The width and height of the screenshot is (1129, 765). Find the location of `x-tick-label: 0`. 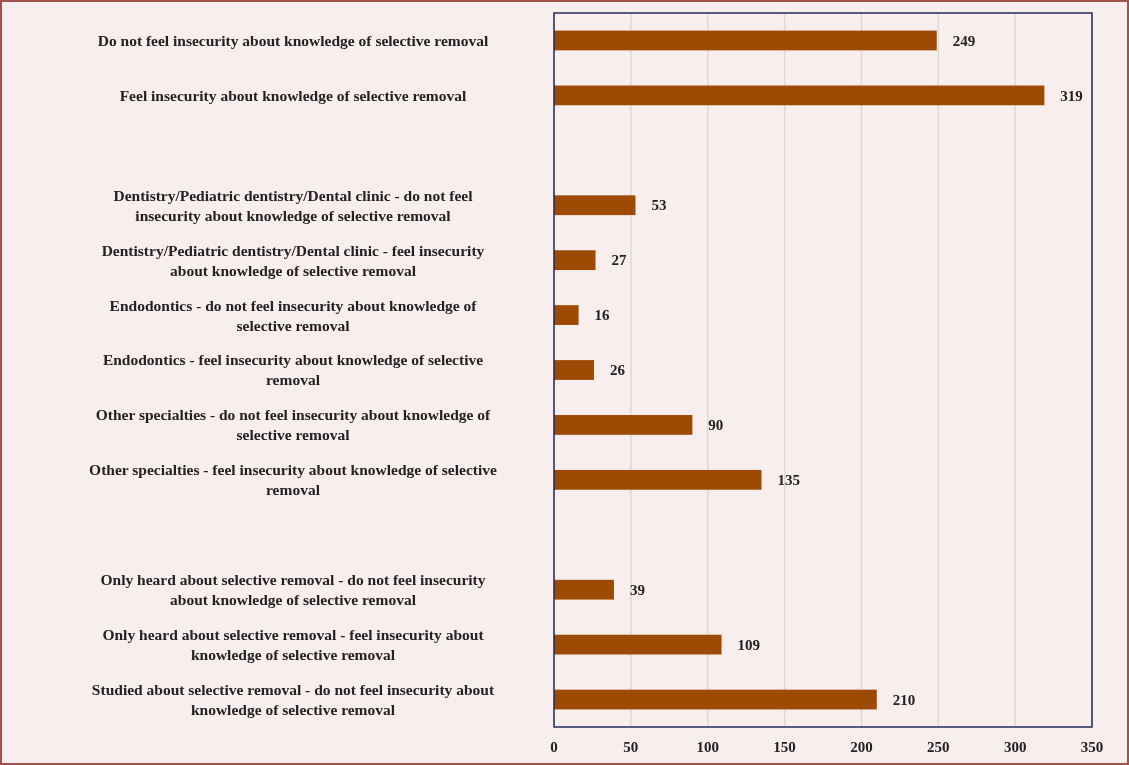

x-tick-label: 0 is located at coordinates (554, 747).